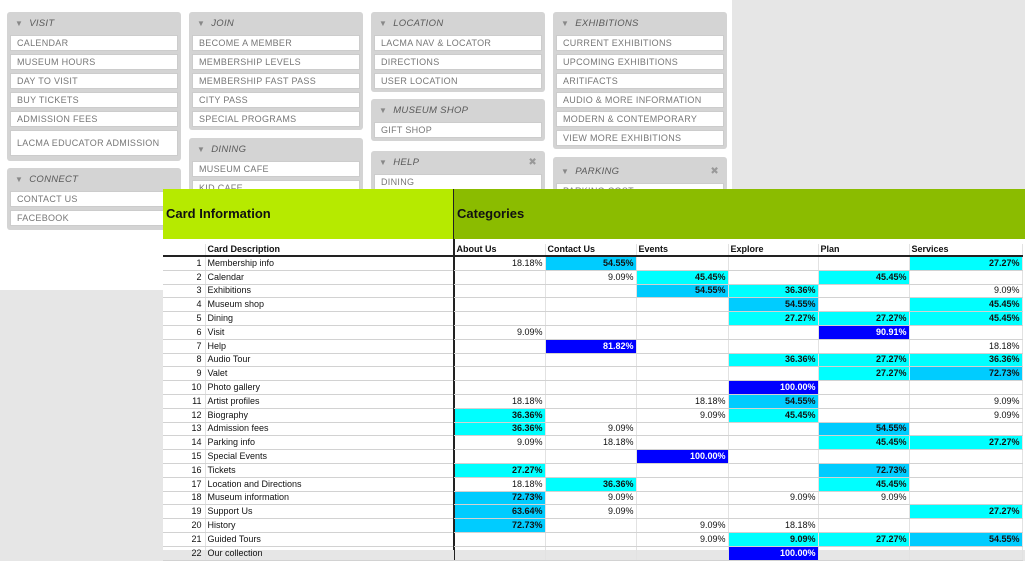 This screenshot has height=561, width=1025. I want to click on card-item: LACMA EDUCATOR ADMISSION, so click(94, 143).